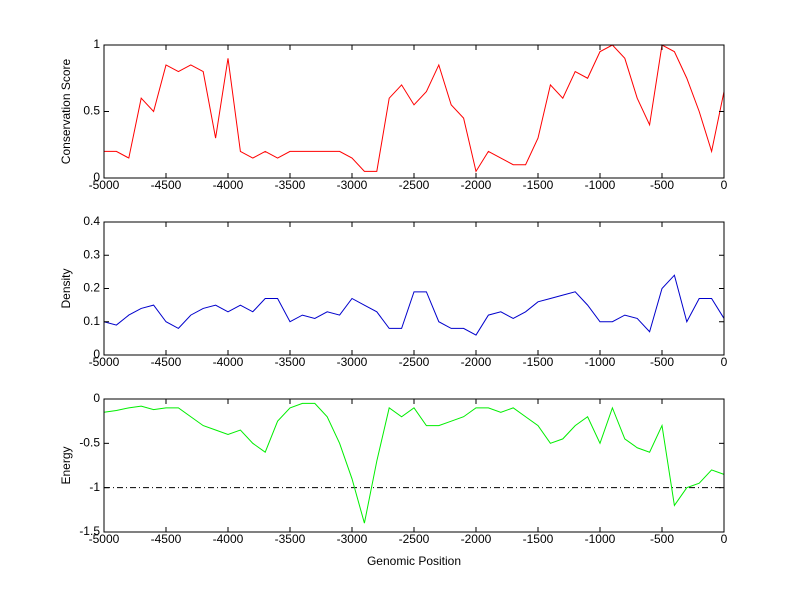 Image resolution: width=800 pixels, height=599 pixels. I want to click on y-tick-label: -1.5, so click(89, 531).